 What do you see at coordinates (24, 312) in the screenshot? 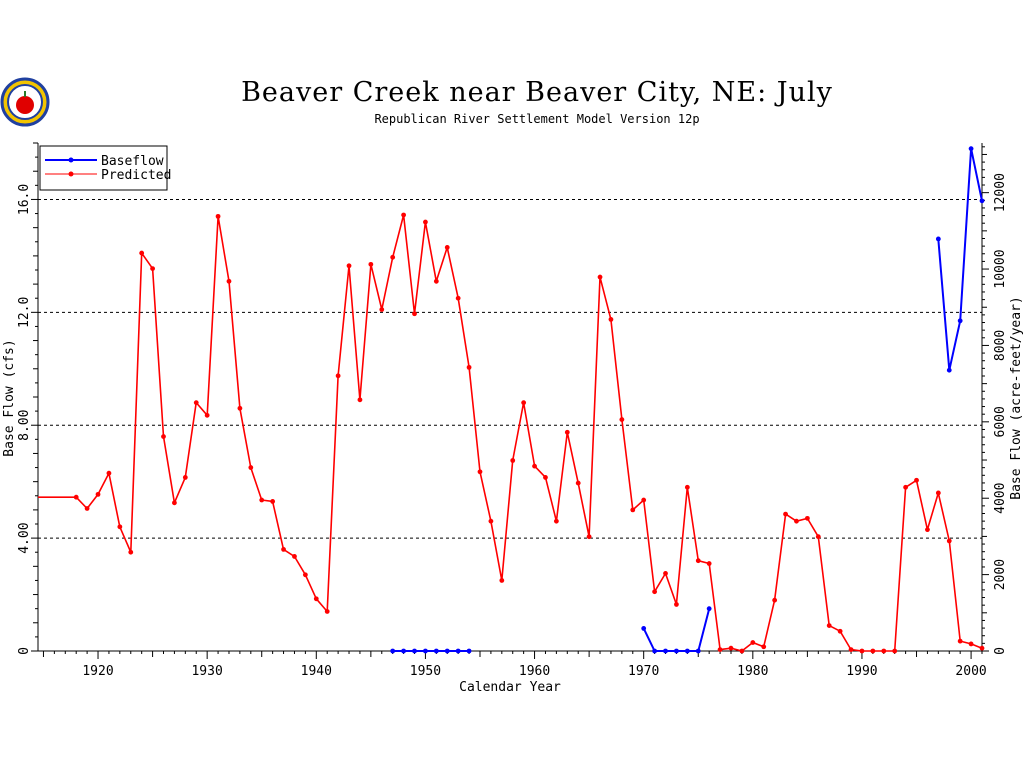
I see `y-tick-label: 12.0` at bounding box center [24, 312].